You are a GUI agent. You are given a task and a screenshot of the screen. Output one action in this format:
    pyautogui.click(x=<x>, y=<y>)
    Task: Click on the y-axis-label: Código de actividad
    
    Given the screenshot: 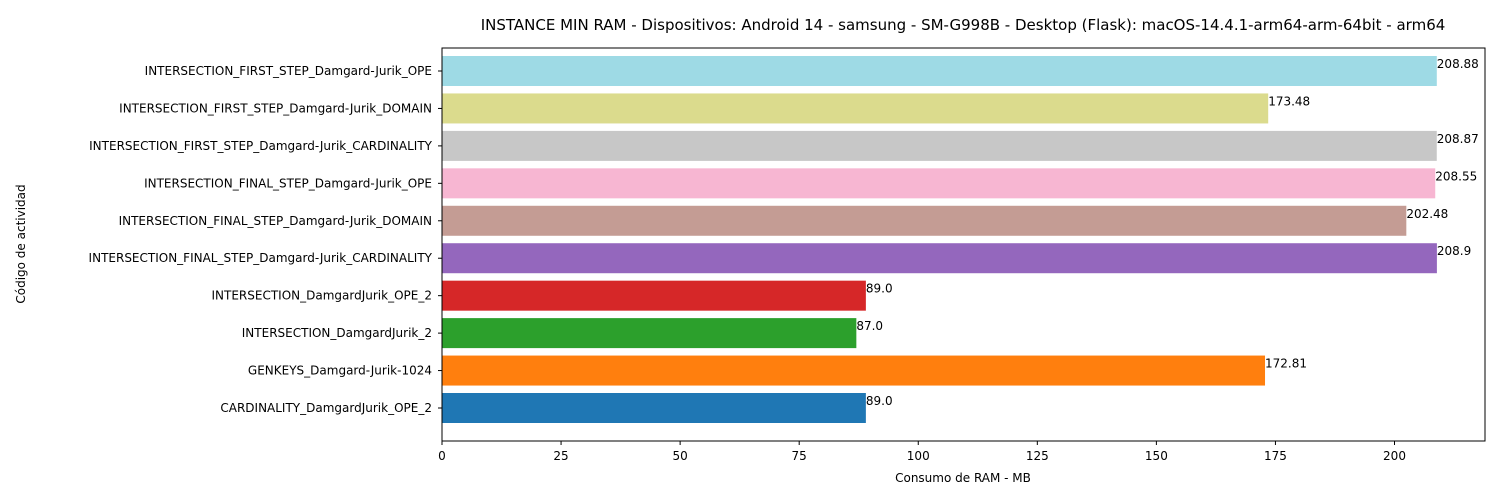 What is the action you would take?
    pyautogui.click(x=21, y=243)
    